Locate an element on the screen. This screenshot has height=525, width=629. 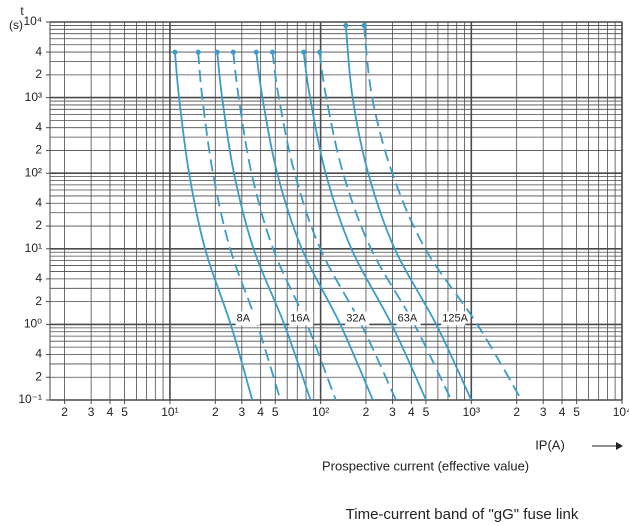
y-tick-label: 10⁰ is located at coordinates (33, 324).